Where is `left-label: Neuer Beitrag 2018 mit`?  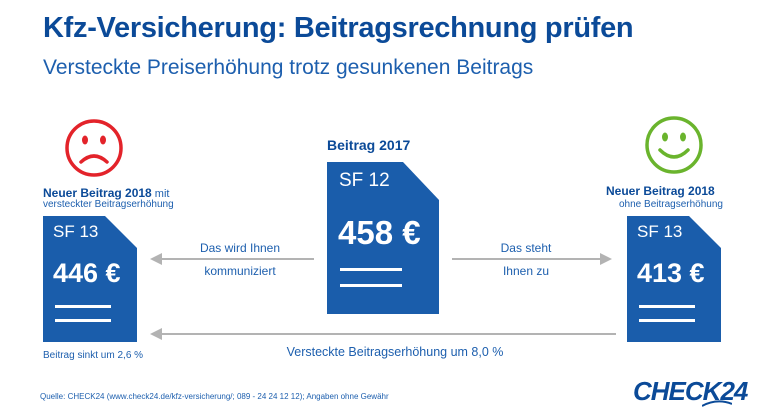 left-label: Neuer Beitrag 2018 mit is located at coordinates (106, 193).